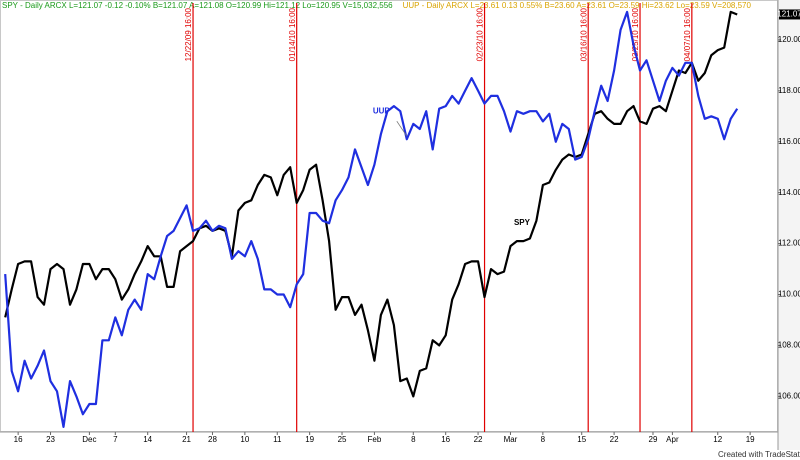 The height and width of the screenshot is (460, 800). What do you see at coordinates (480, 34) in the screenshot?
I see `event-label: 02/23/10 16:00` at bounding box center [480, 34].